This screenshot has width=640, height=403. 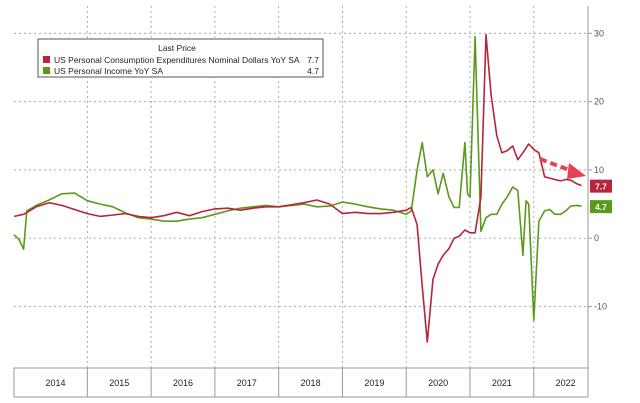 I want to click on last-value-badge-income-box, so click(x=601, y=207).